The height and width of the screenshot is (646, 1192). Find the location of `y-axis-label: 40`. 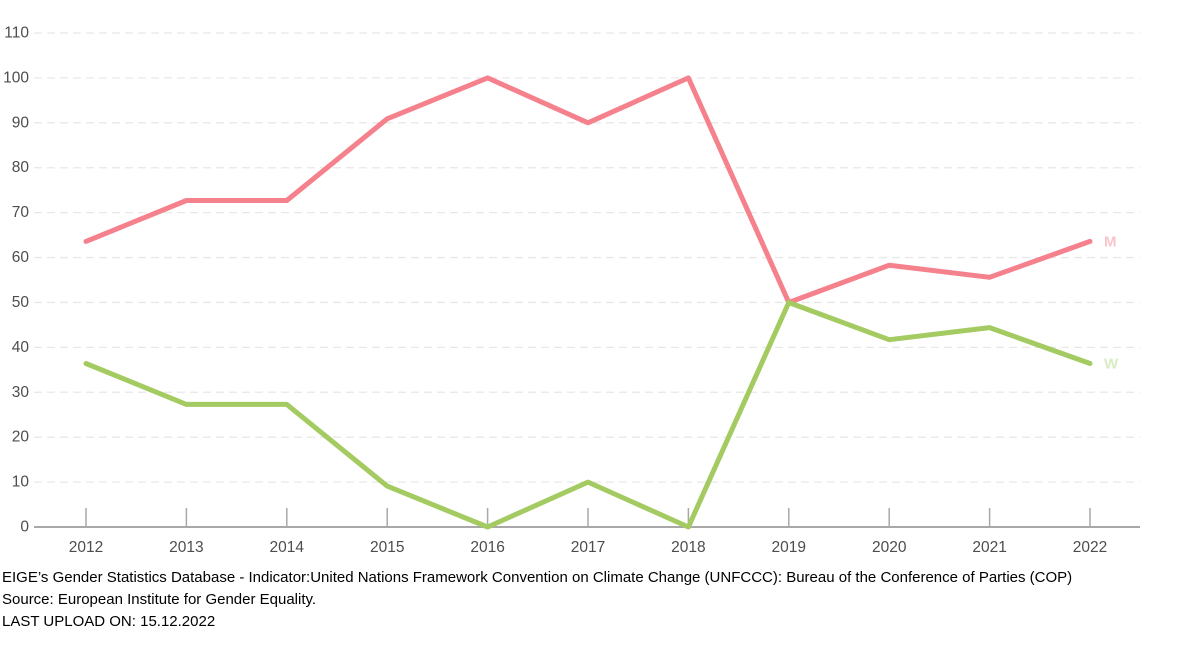

y-axis-label: 40 is located at coordinates (21, 347).